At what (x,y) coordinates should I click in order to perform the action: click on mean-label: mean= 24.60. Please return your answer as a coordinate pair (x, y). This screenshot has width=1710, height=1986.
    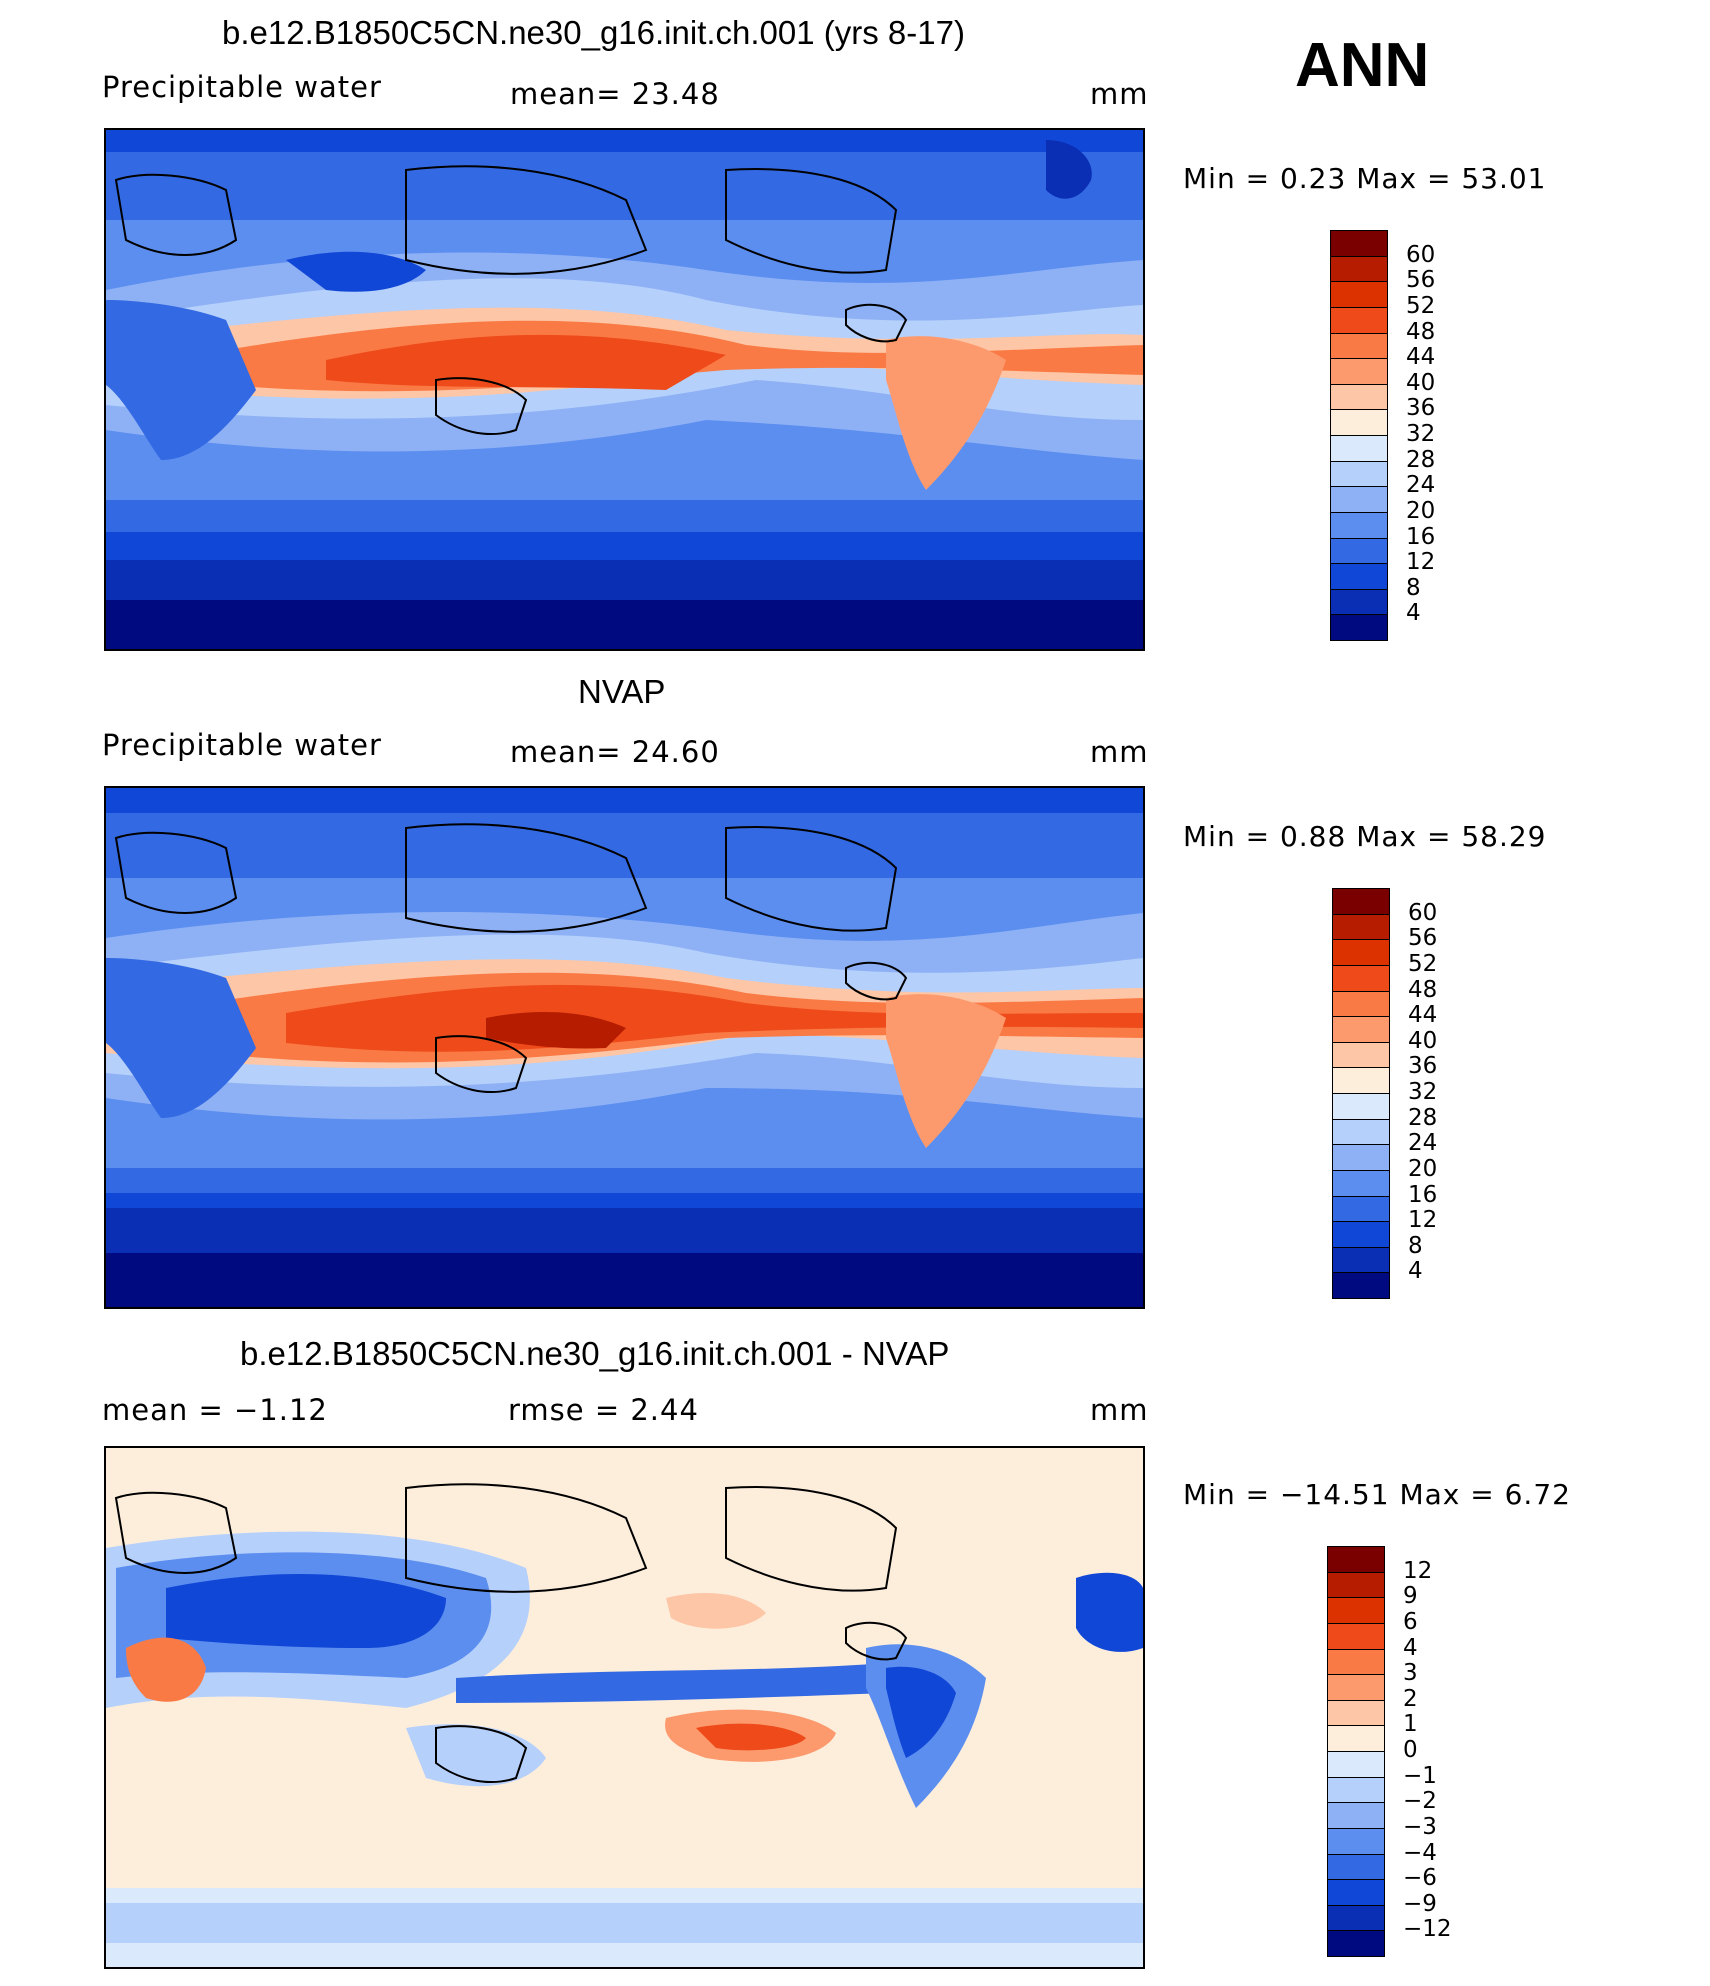
    Looking at the image, I should click on (615, 752).